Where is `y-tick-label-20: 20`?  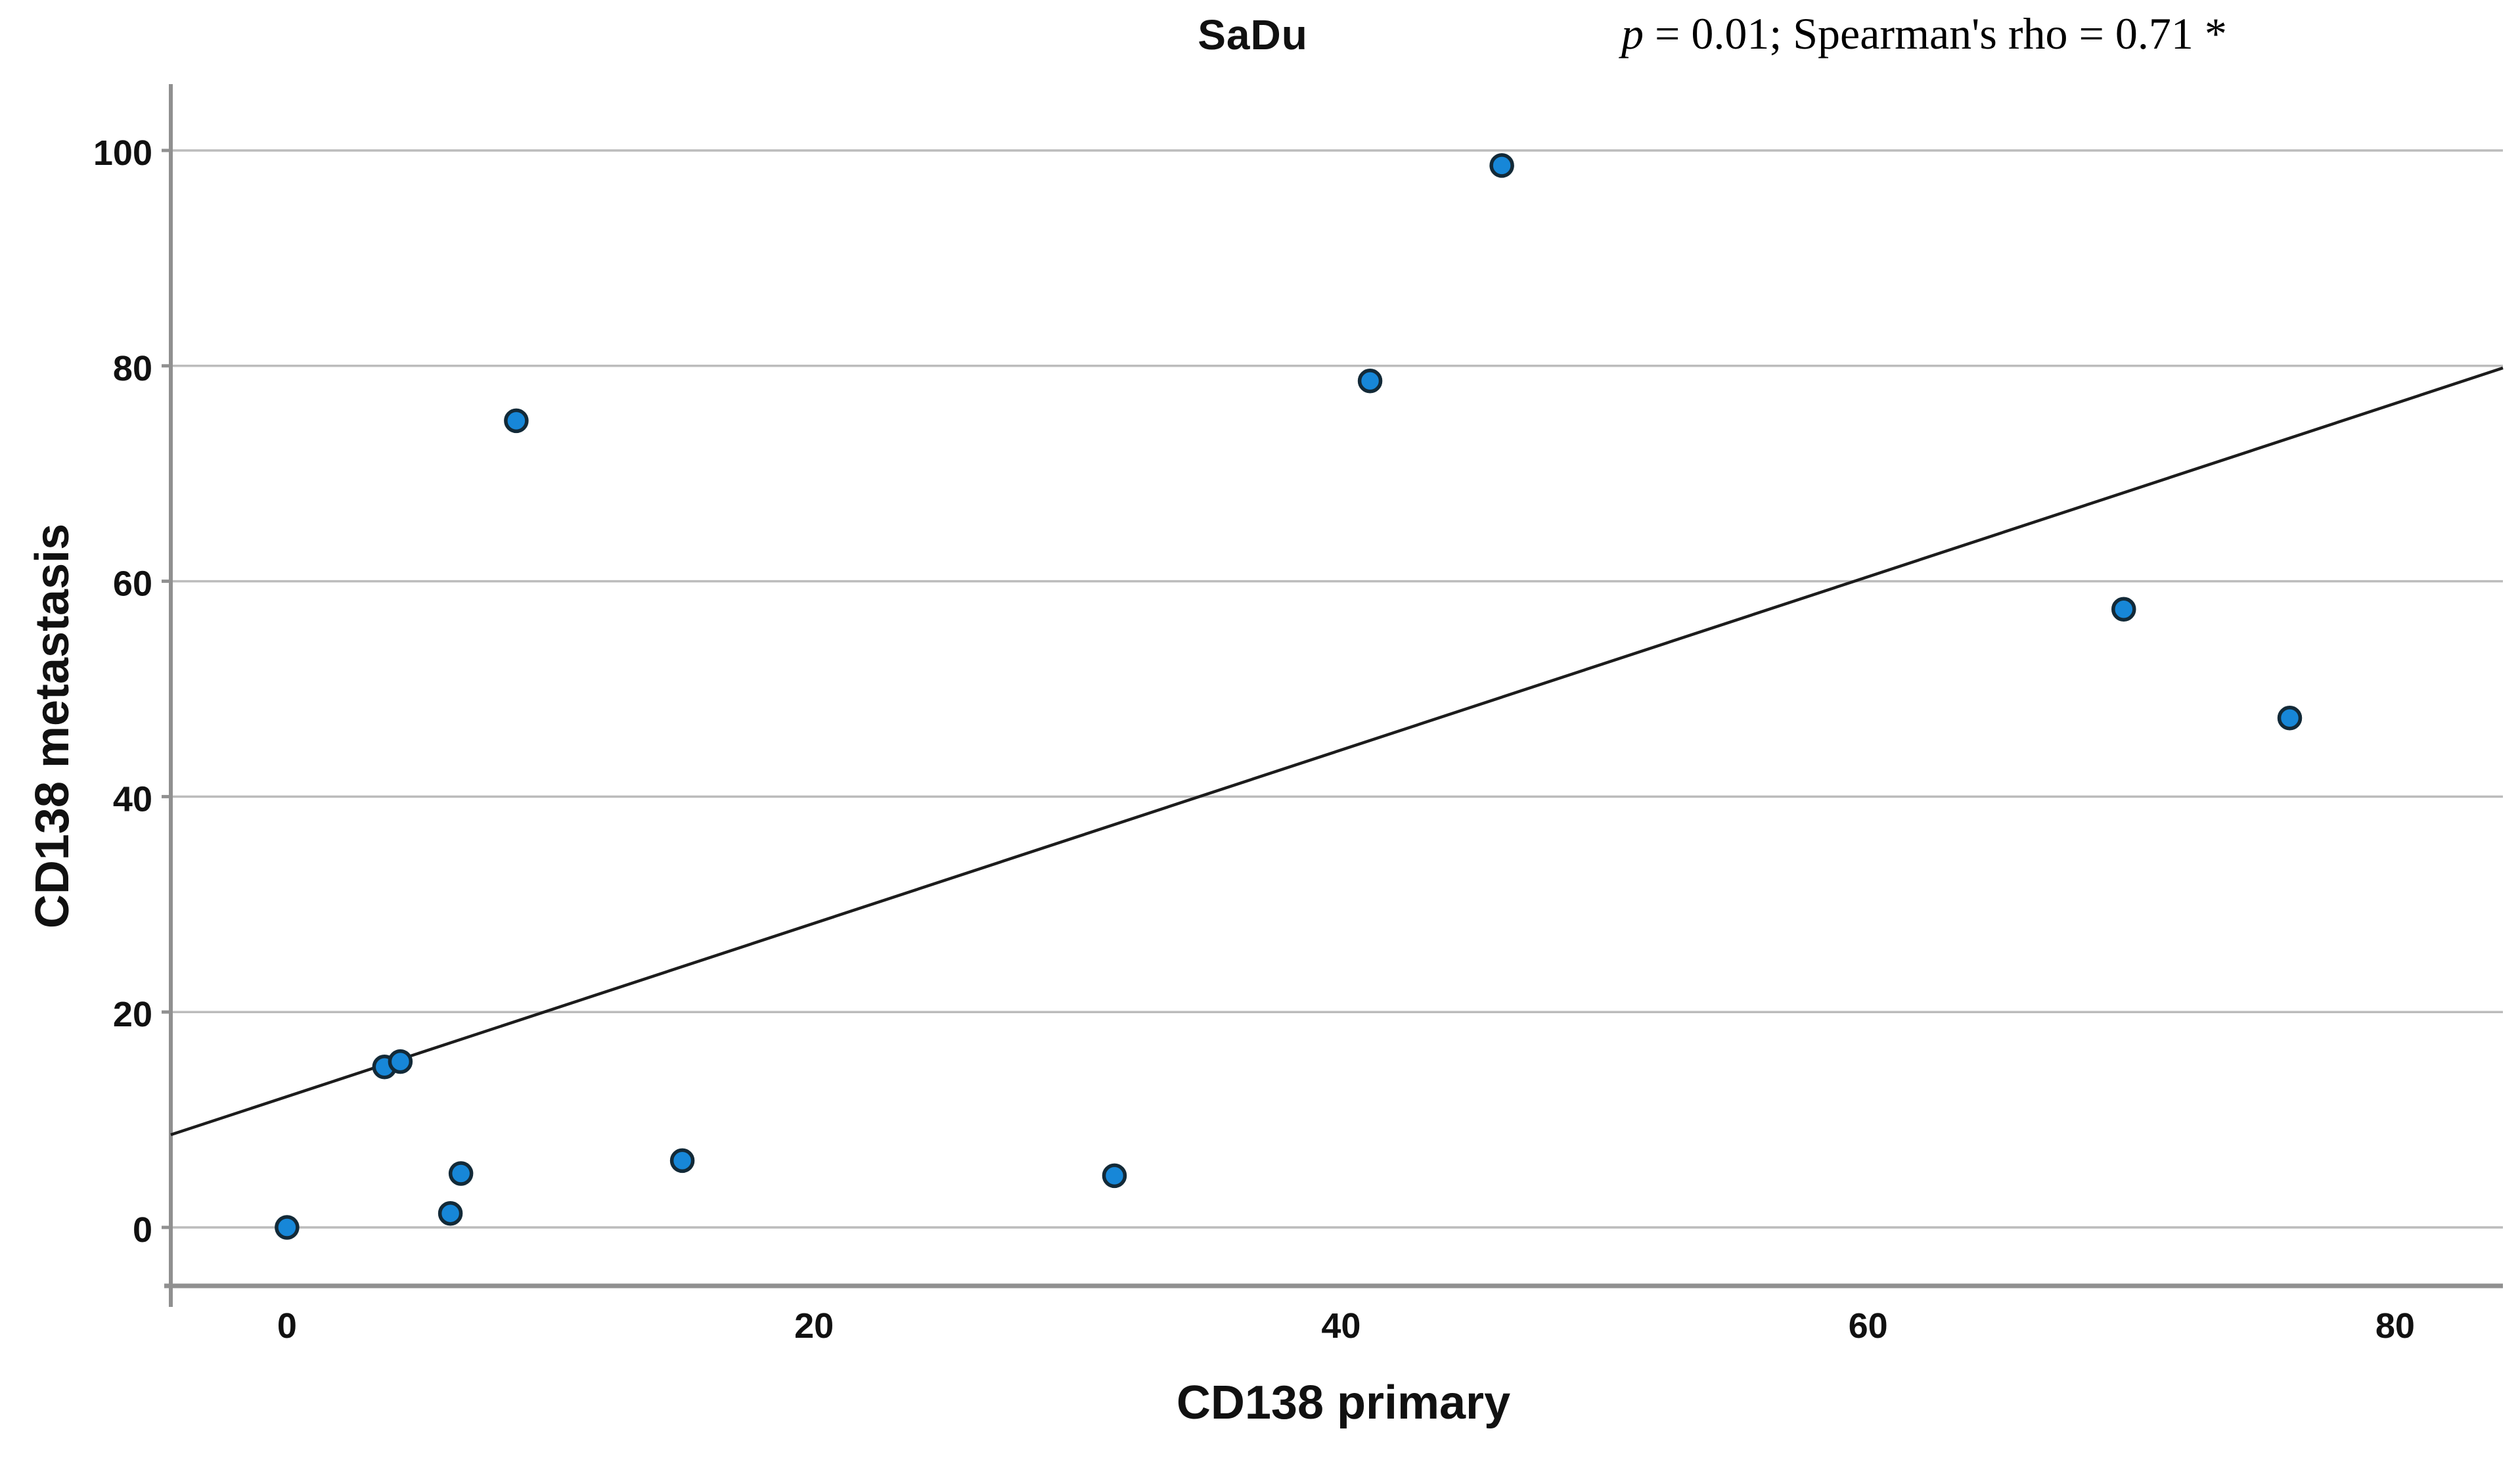
y-tick-label-20: 20 is located at coordinates (132, 1014).